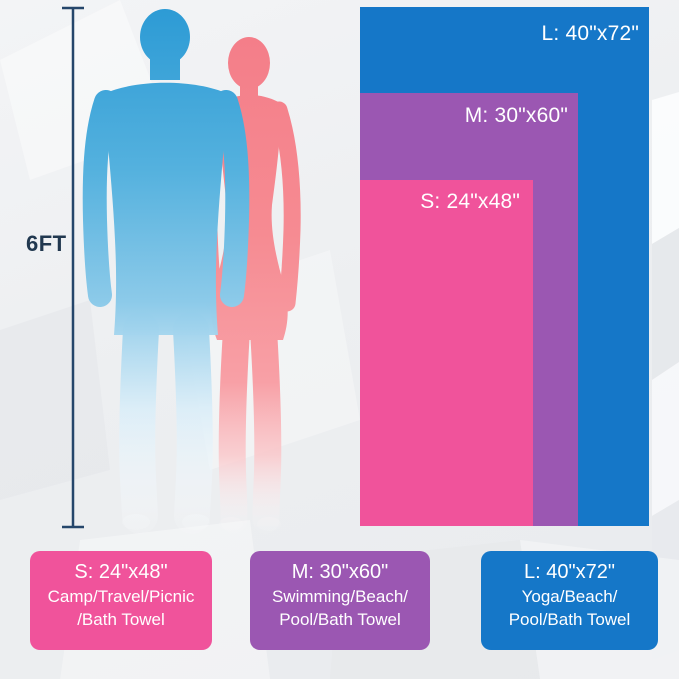 Image resolution: width=679 pixels, height=679 pixels. Describe the element at coordinates (46, 243) in the screenshot. I see `height-label: 6FT` at that location.